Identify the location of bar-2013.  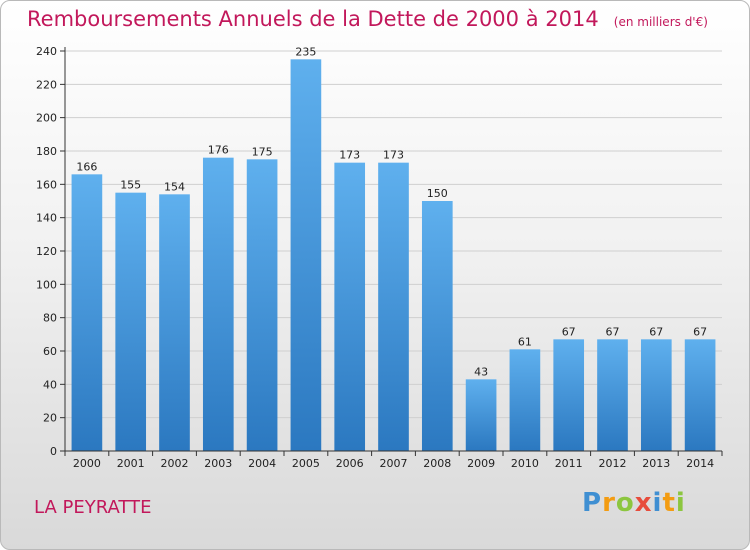
(656, 395).